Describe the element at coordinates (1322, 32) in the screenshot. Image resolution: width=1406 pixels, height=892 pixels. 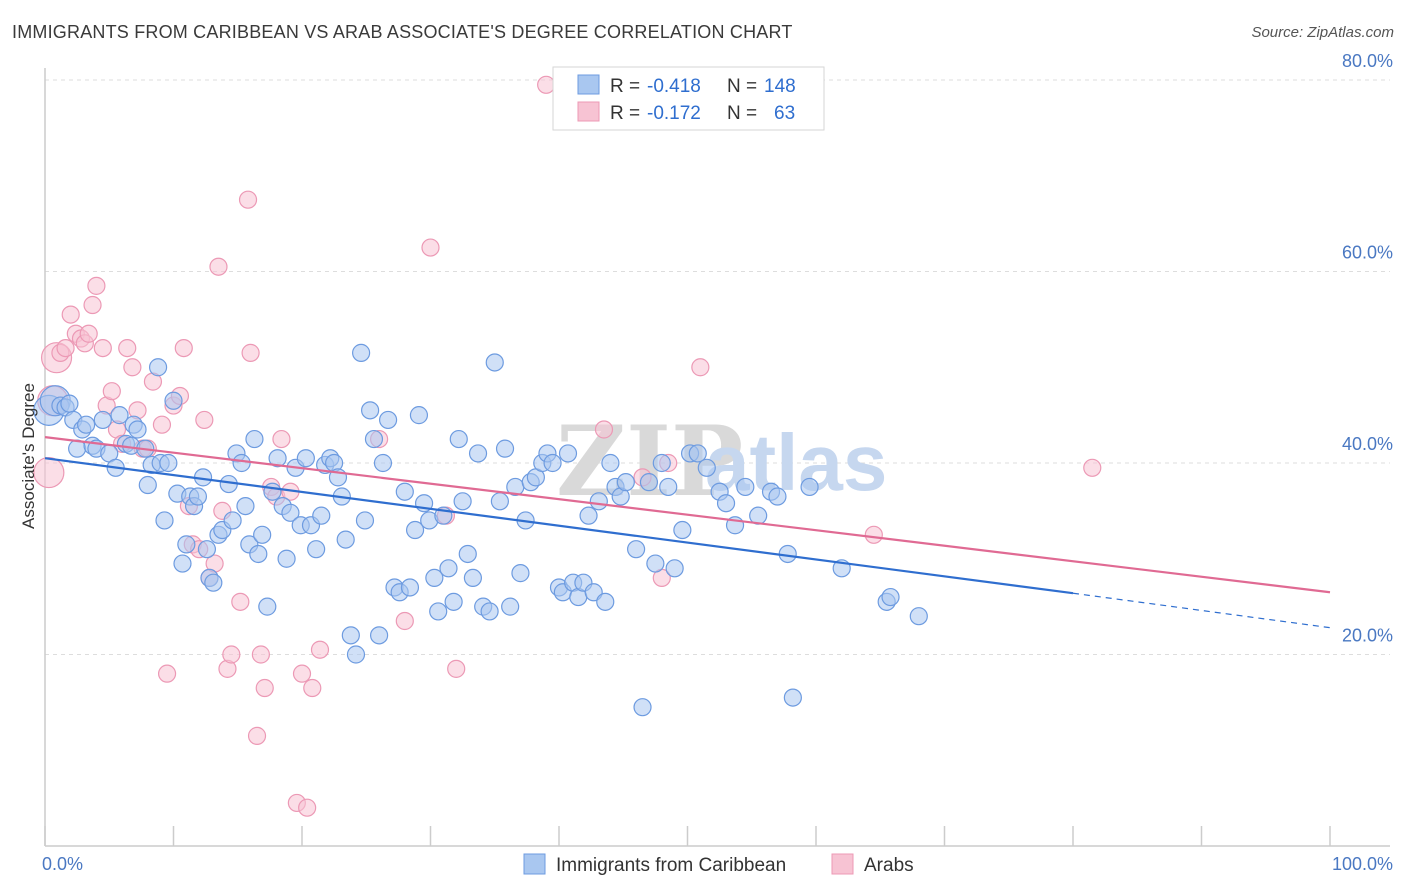
I see `source-credit: Source: ZipAtlas.com` at that location.